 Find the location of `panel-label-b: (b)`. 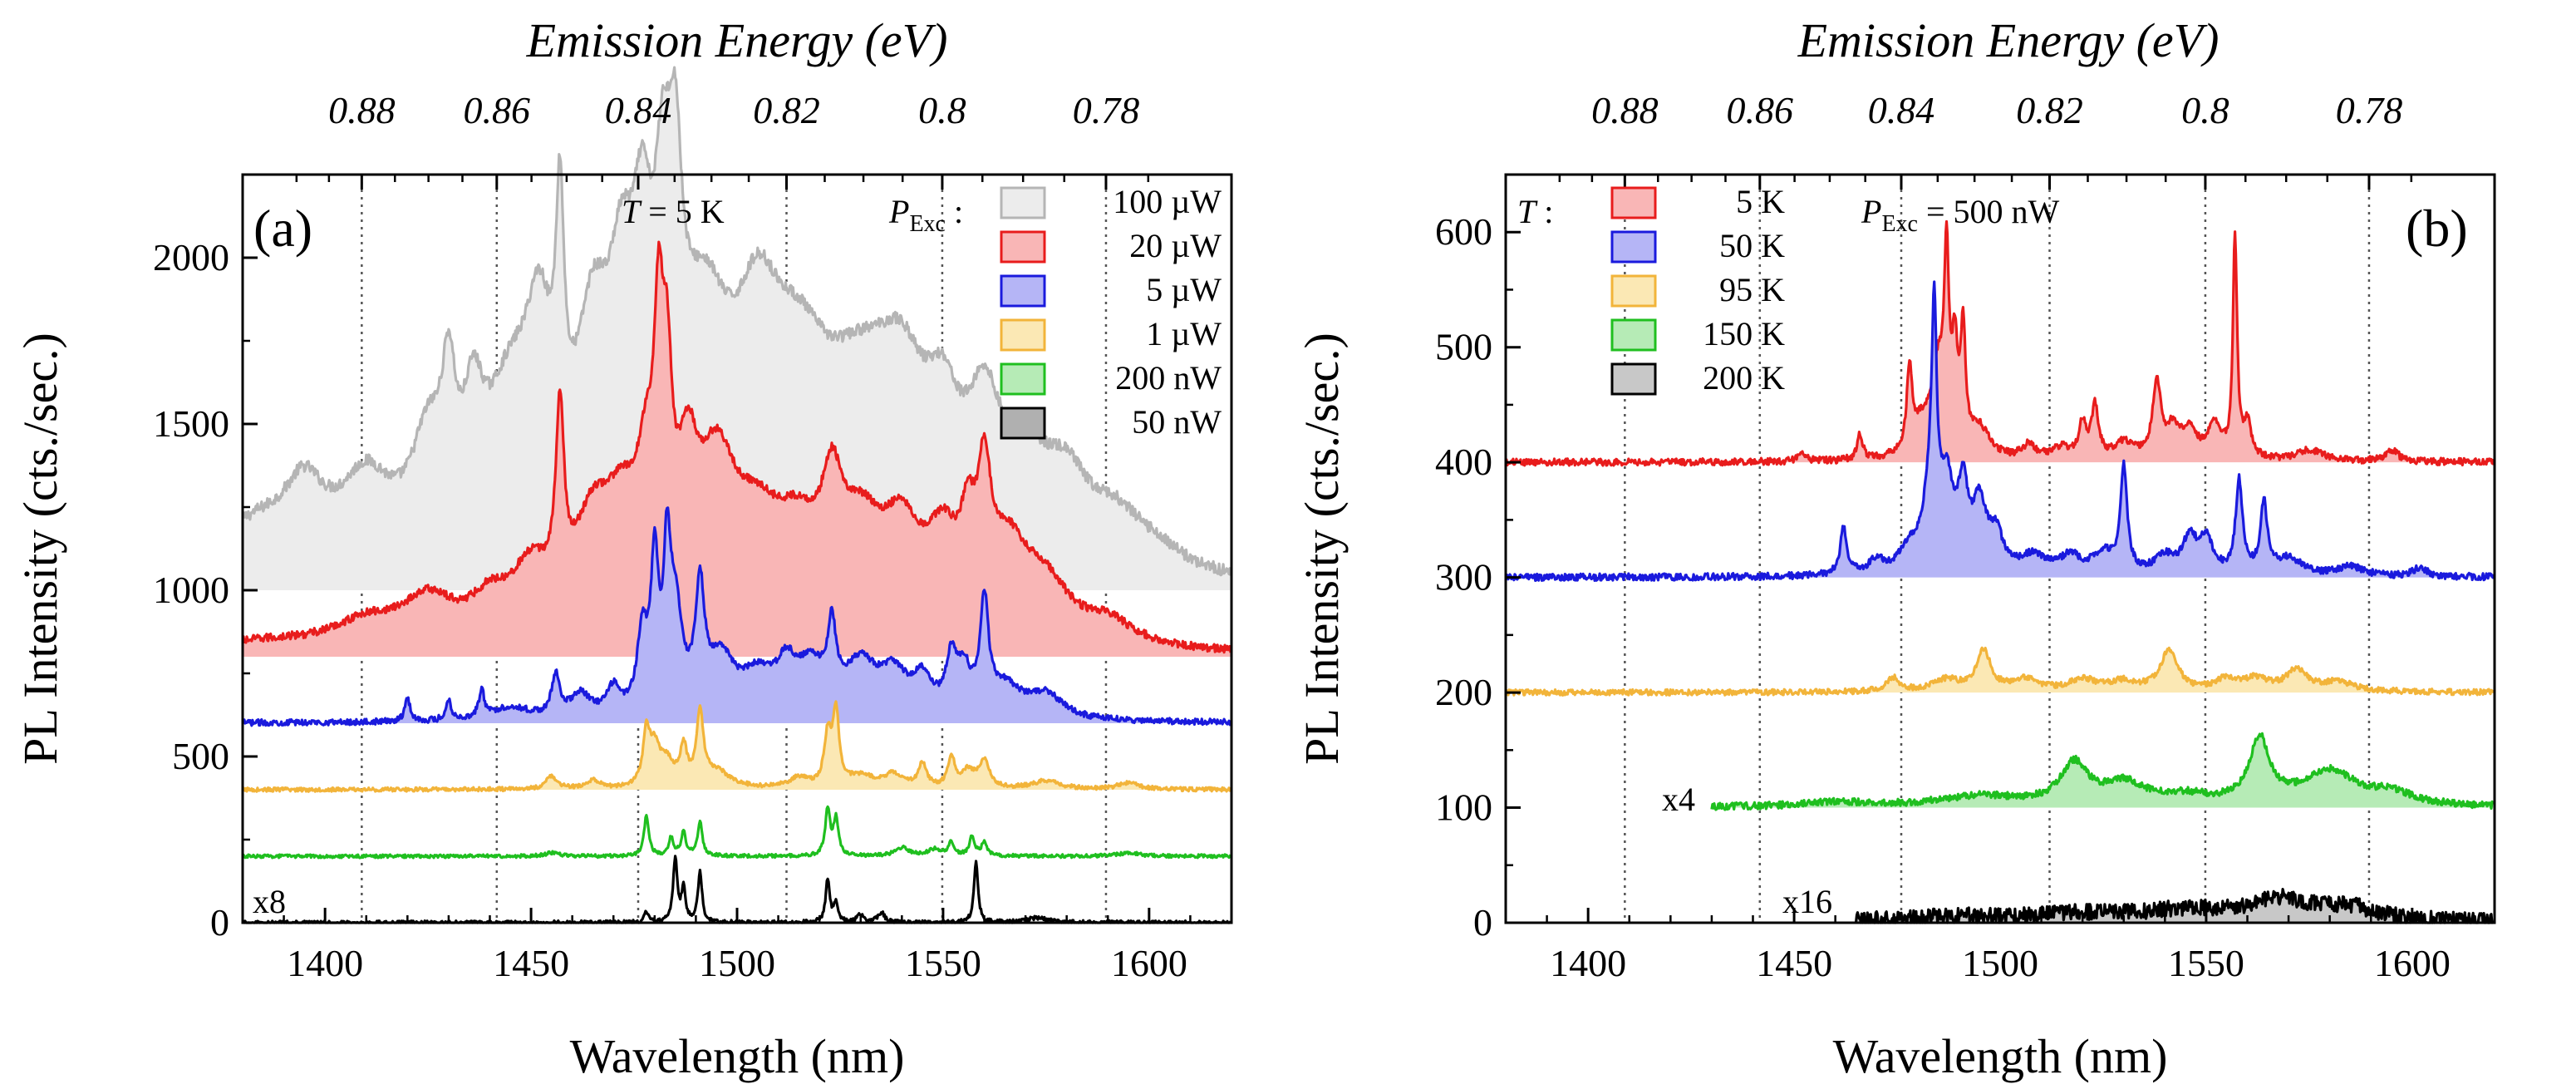

panel-label-b: (b) is located at coordinates (2437, 228).